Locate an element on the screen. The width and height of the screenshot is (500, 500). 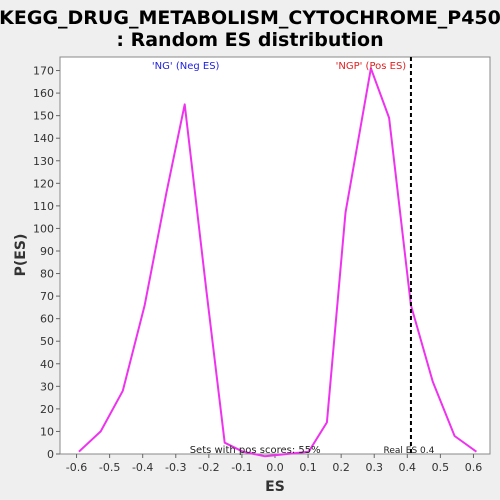
pos-scores-annotation: Sets with pos scores: 55% is located at coordinates (255, 450).